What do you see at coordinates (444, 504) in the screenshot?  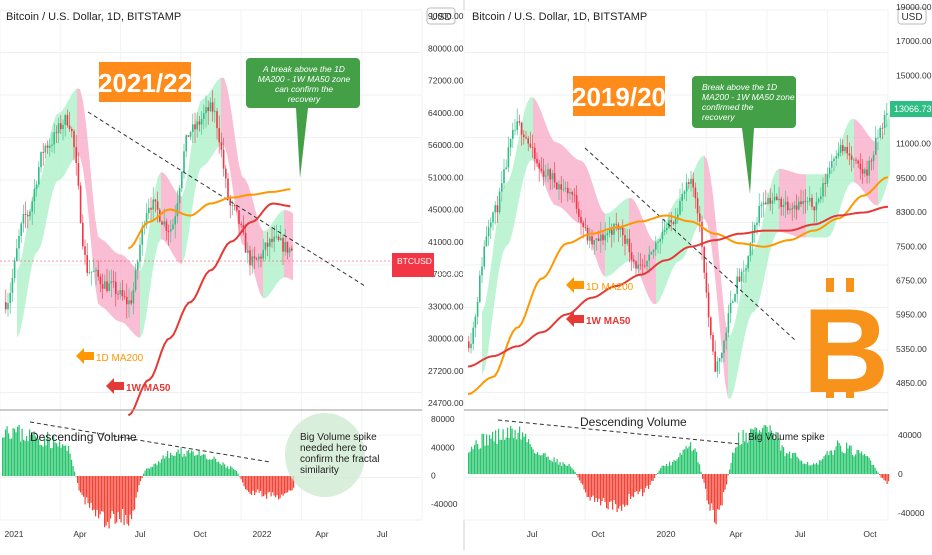 I see `left-volume-axis-label: -40000` at bounding box center [444, 504].